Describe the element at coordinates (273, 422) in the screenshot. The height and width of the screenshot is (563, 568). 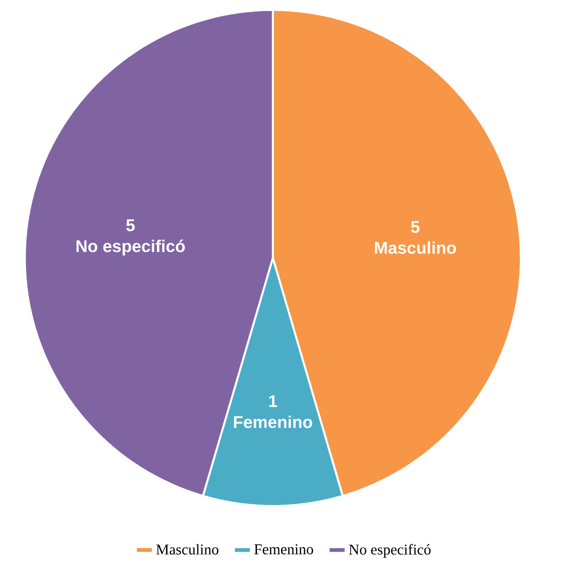
I see `slice-label: Femenino` at that location.